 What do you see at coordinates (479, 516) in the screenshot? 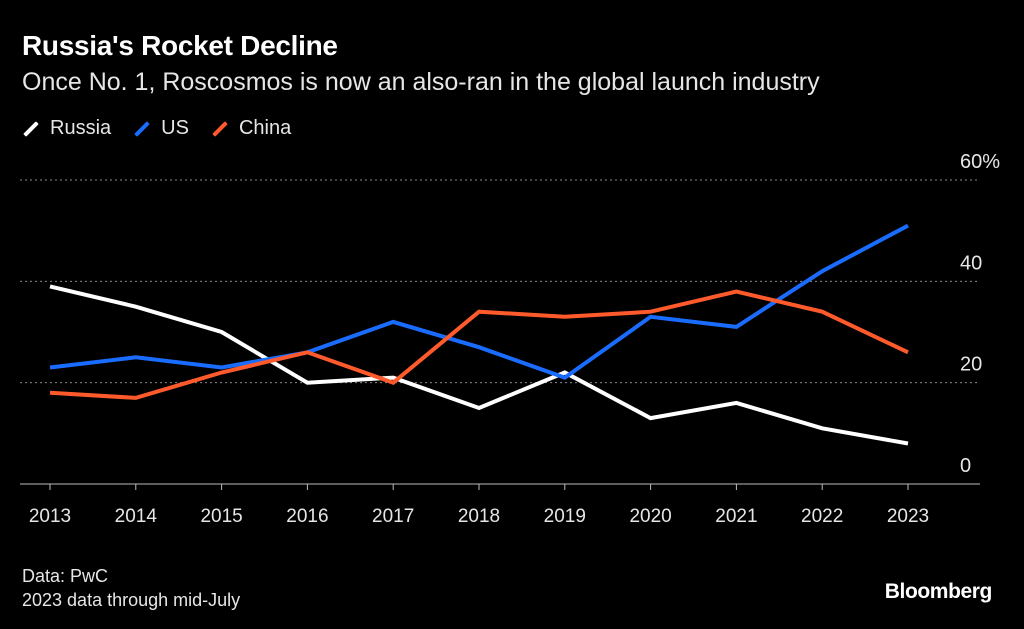
I see `x-tick-label-2018: 2018` at bounding box center [479, 516].